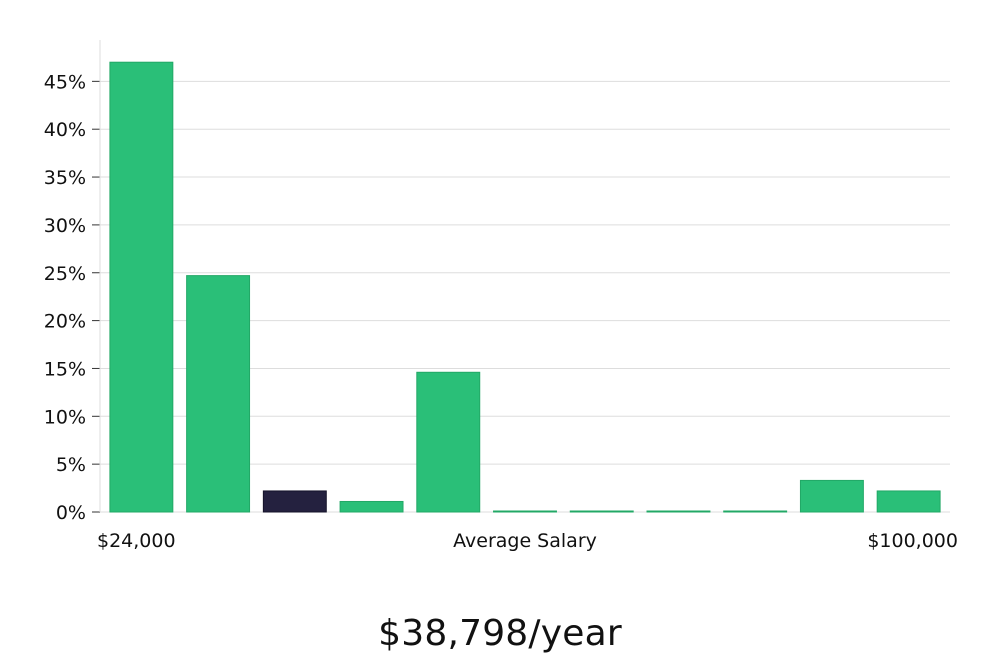 This screenshot has width=1000, height=660. What do you see at coordinates (136, 541) in the screenshot?
I see `x-range-min-label: $24,000` at bounding box center [136, 541].